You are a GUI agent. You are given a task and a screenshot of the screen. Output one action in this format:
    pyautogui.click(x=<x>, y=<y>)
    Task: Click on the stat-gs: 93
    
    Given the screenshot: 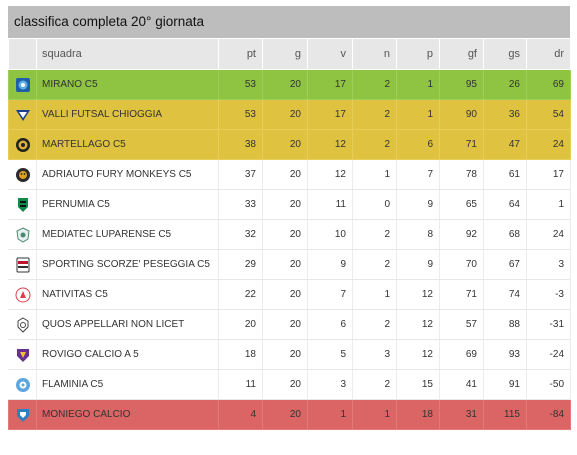 What is the action you would take?
    pyautogui.click(x=505, y=354)
    